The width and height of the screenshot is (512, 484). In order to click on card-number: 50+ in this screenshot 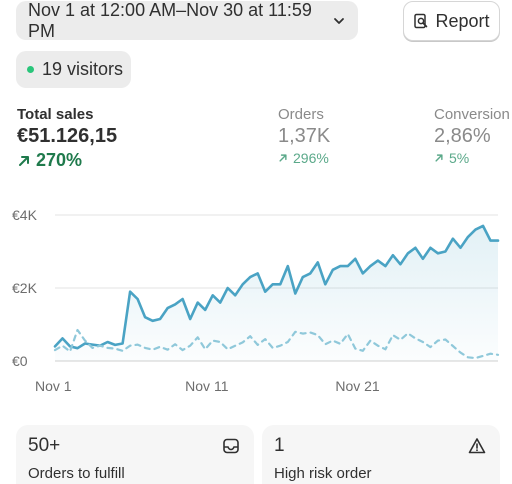, I will do `click(44, 445)`.